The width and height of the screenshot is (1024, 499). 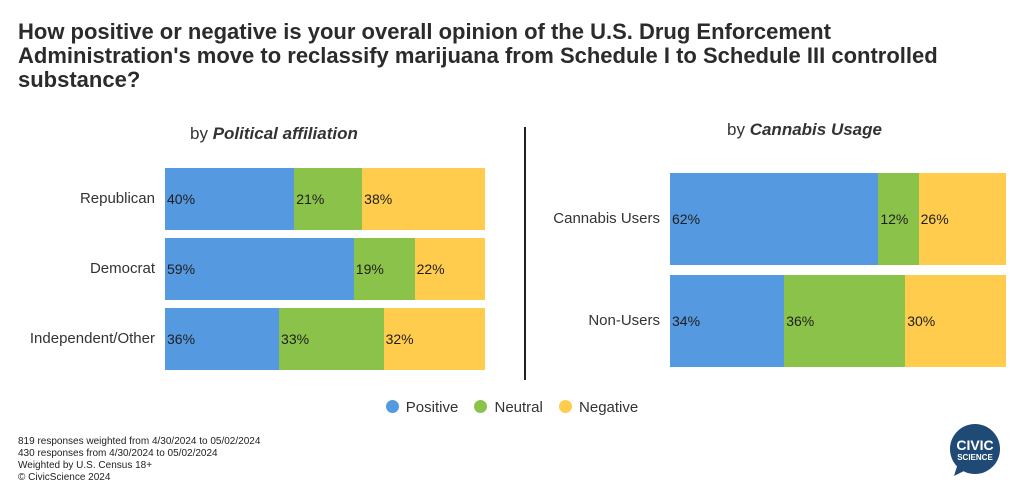 I want to click on left-row-label: Republican, so click(x=117, y=198).